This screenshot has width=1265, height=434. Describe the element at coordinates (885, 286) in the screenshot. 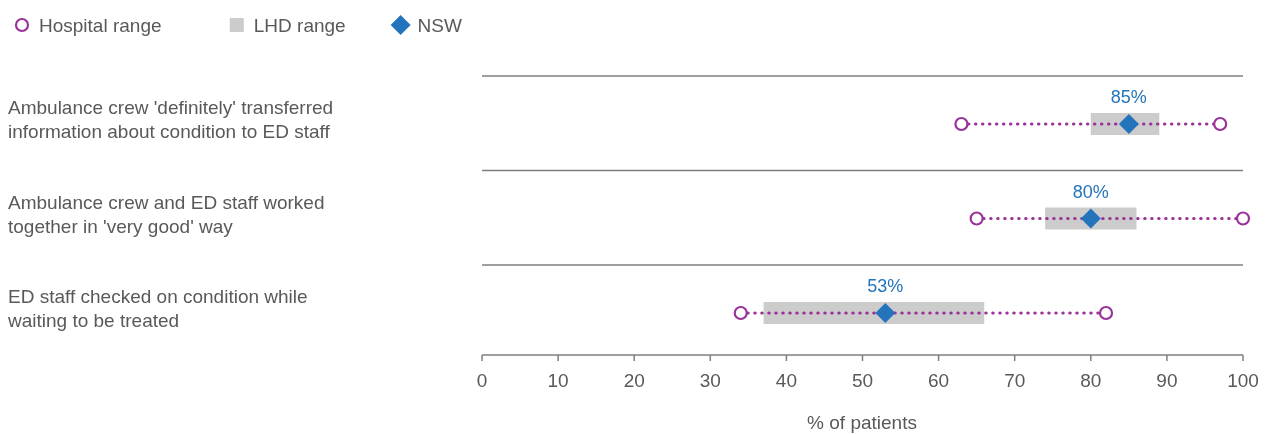

I see `data-label: 53%` at that location.